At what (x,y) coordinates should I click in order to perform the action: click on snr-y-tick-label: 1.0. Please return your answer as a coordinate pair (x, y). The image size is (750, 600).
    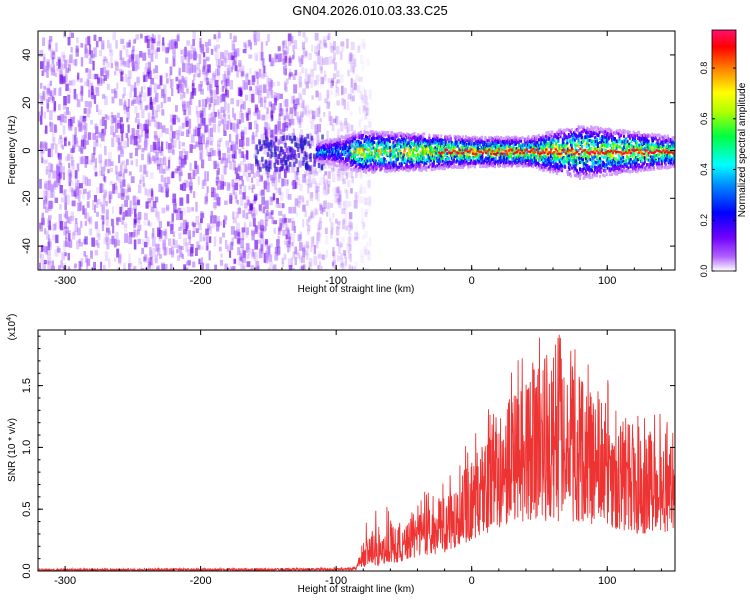
    Looking at the image, I should click on (27, 447).